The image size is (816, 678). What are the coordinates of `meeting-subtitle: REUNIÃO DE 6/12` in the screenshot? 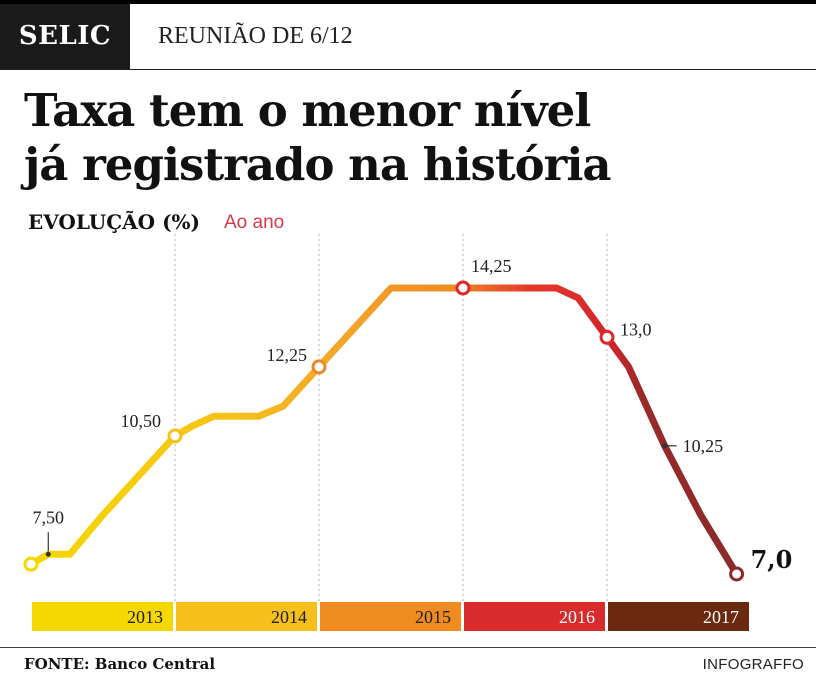 It's located at (255, 36).